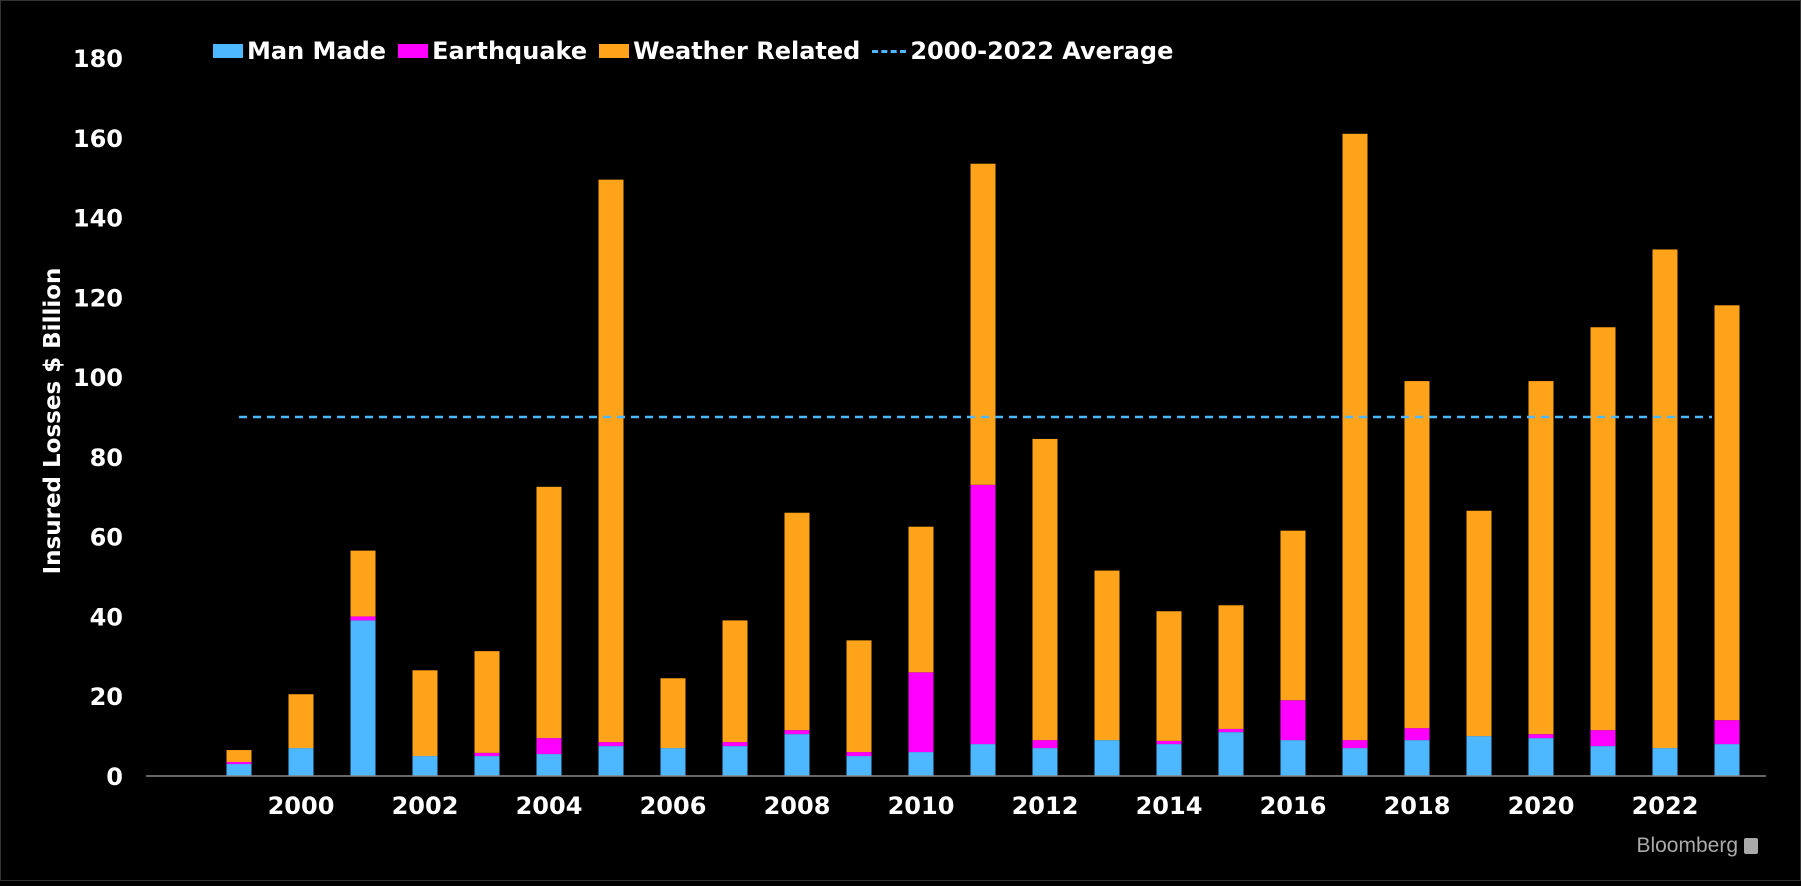 This screenshot has width=1801, height=886. I want to click on x-tick-label: 2002, so click(425, 806).